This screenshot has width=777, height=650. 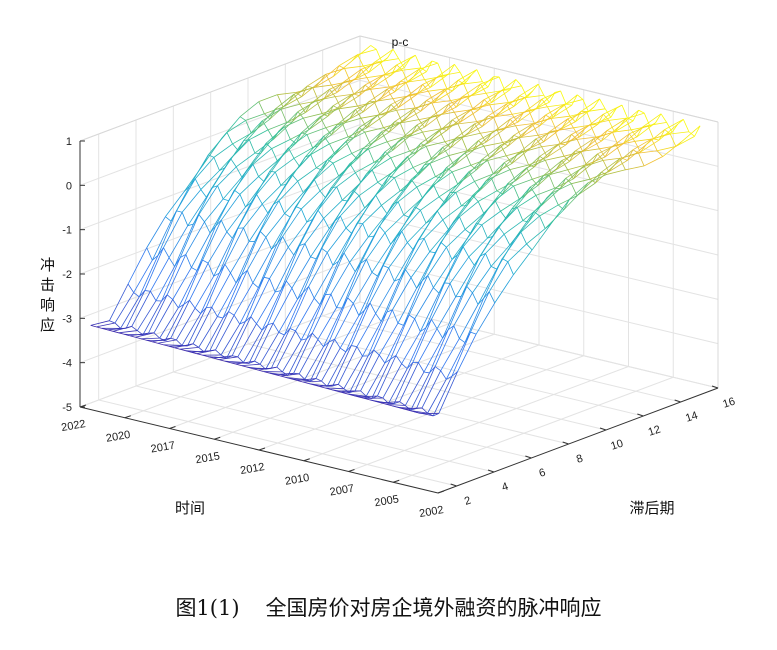 What do you see at coordinates (67, 275) in the screenshot?
I see `z-tick-label: -2` at bounding box center [67, 275].